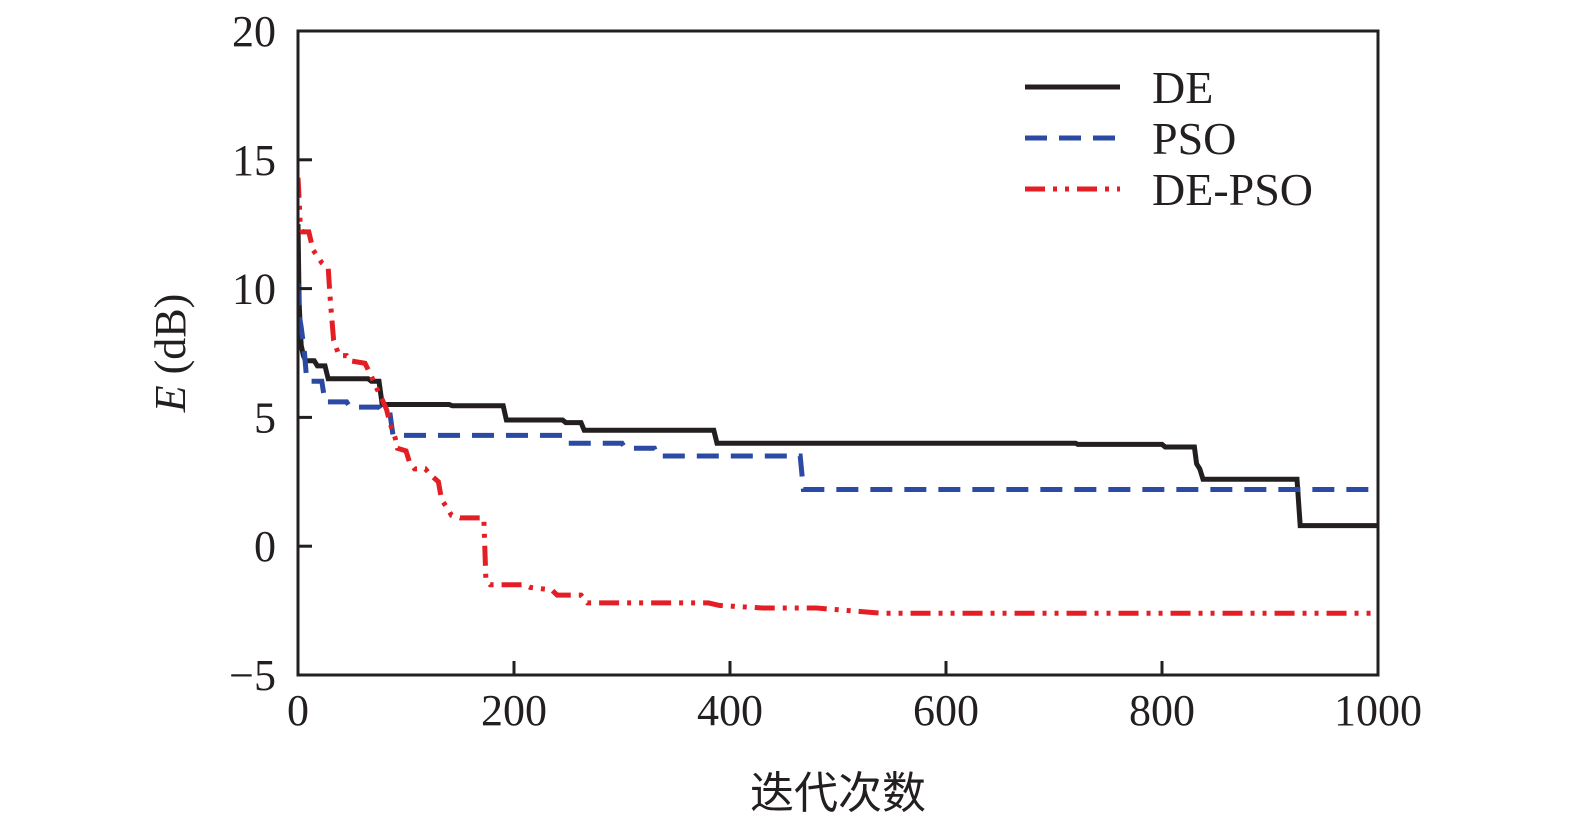  I want to click on legend-label-de: DE, so click(1182, 87).